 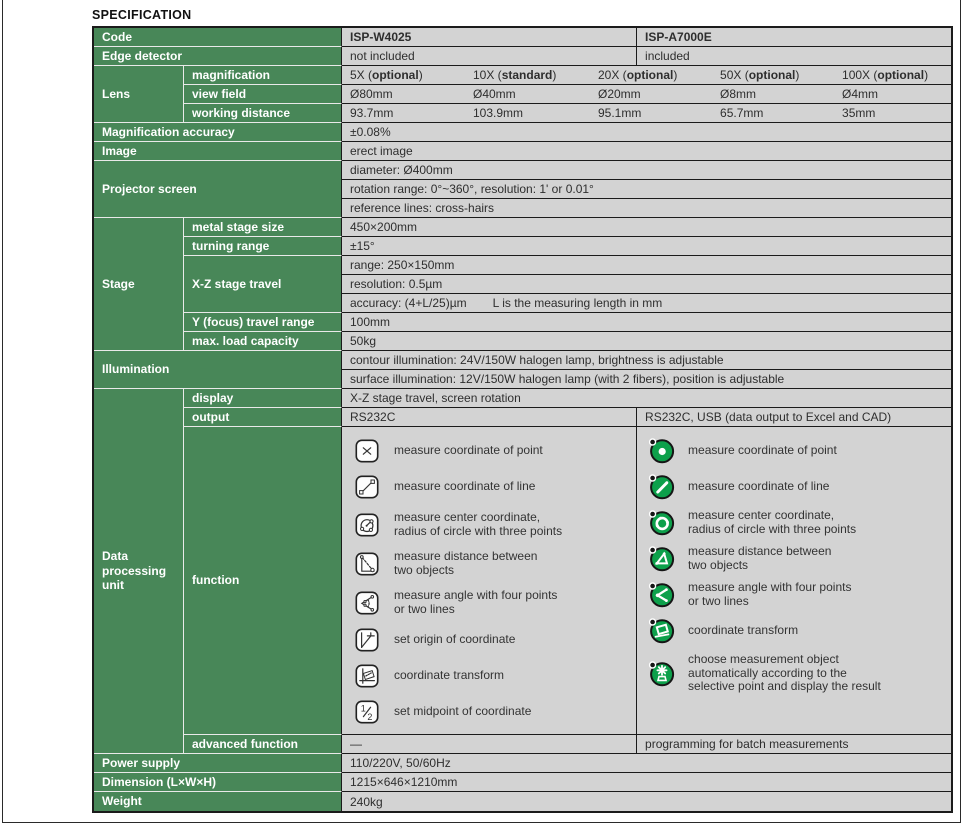 I want to click on row-stage-turning-range: turning range ±15°, so click(x=523, y=246).